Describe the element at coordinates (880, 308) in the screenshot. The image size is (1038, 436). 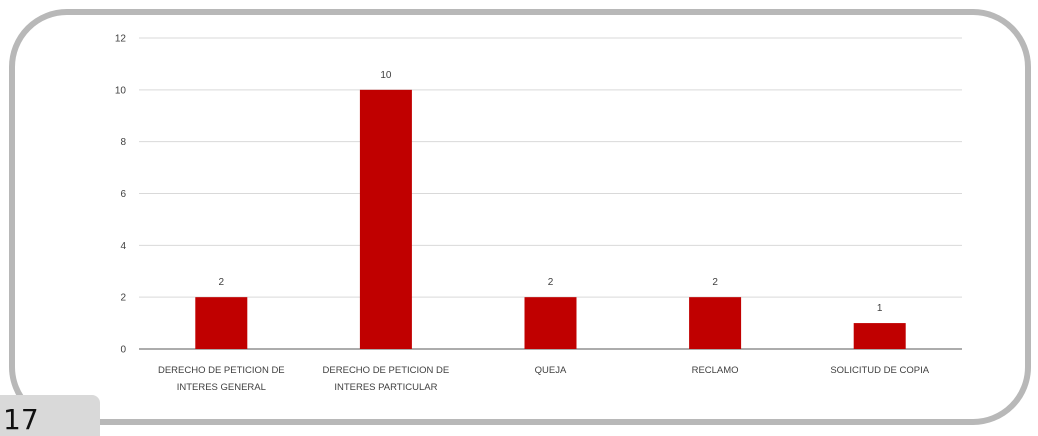
I see `data-label: 1` at that location.